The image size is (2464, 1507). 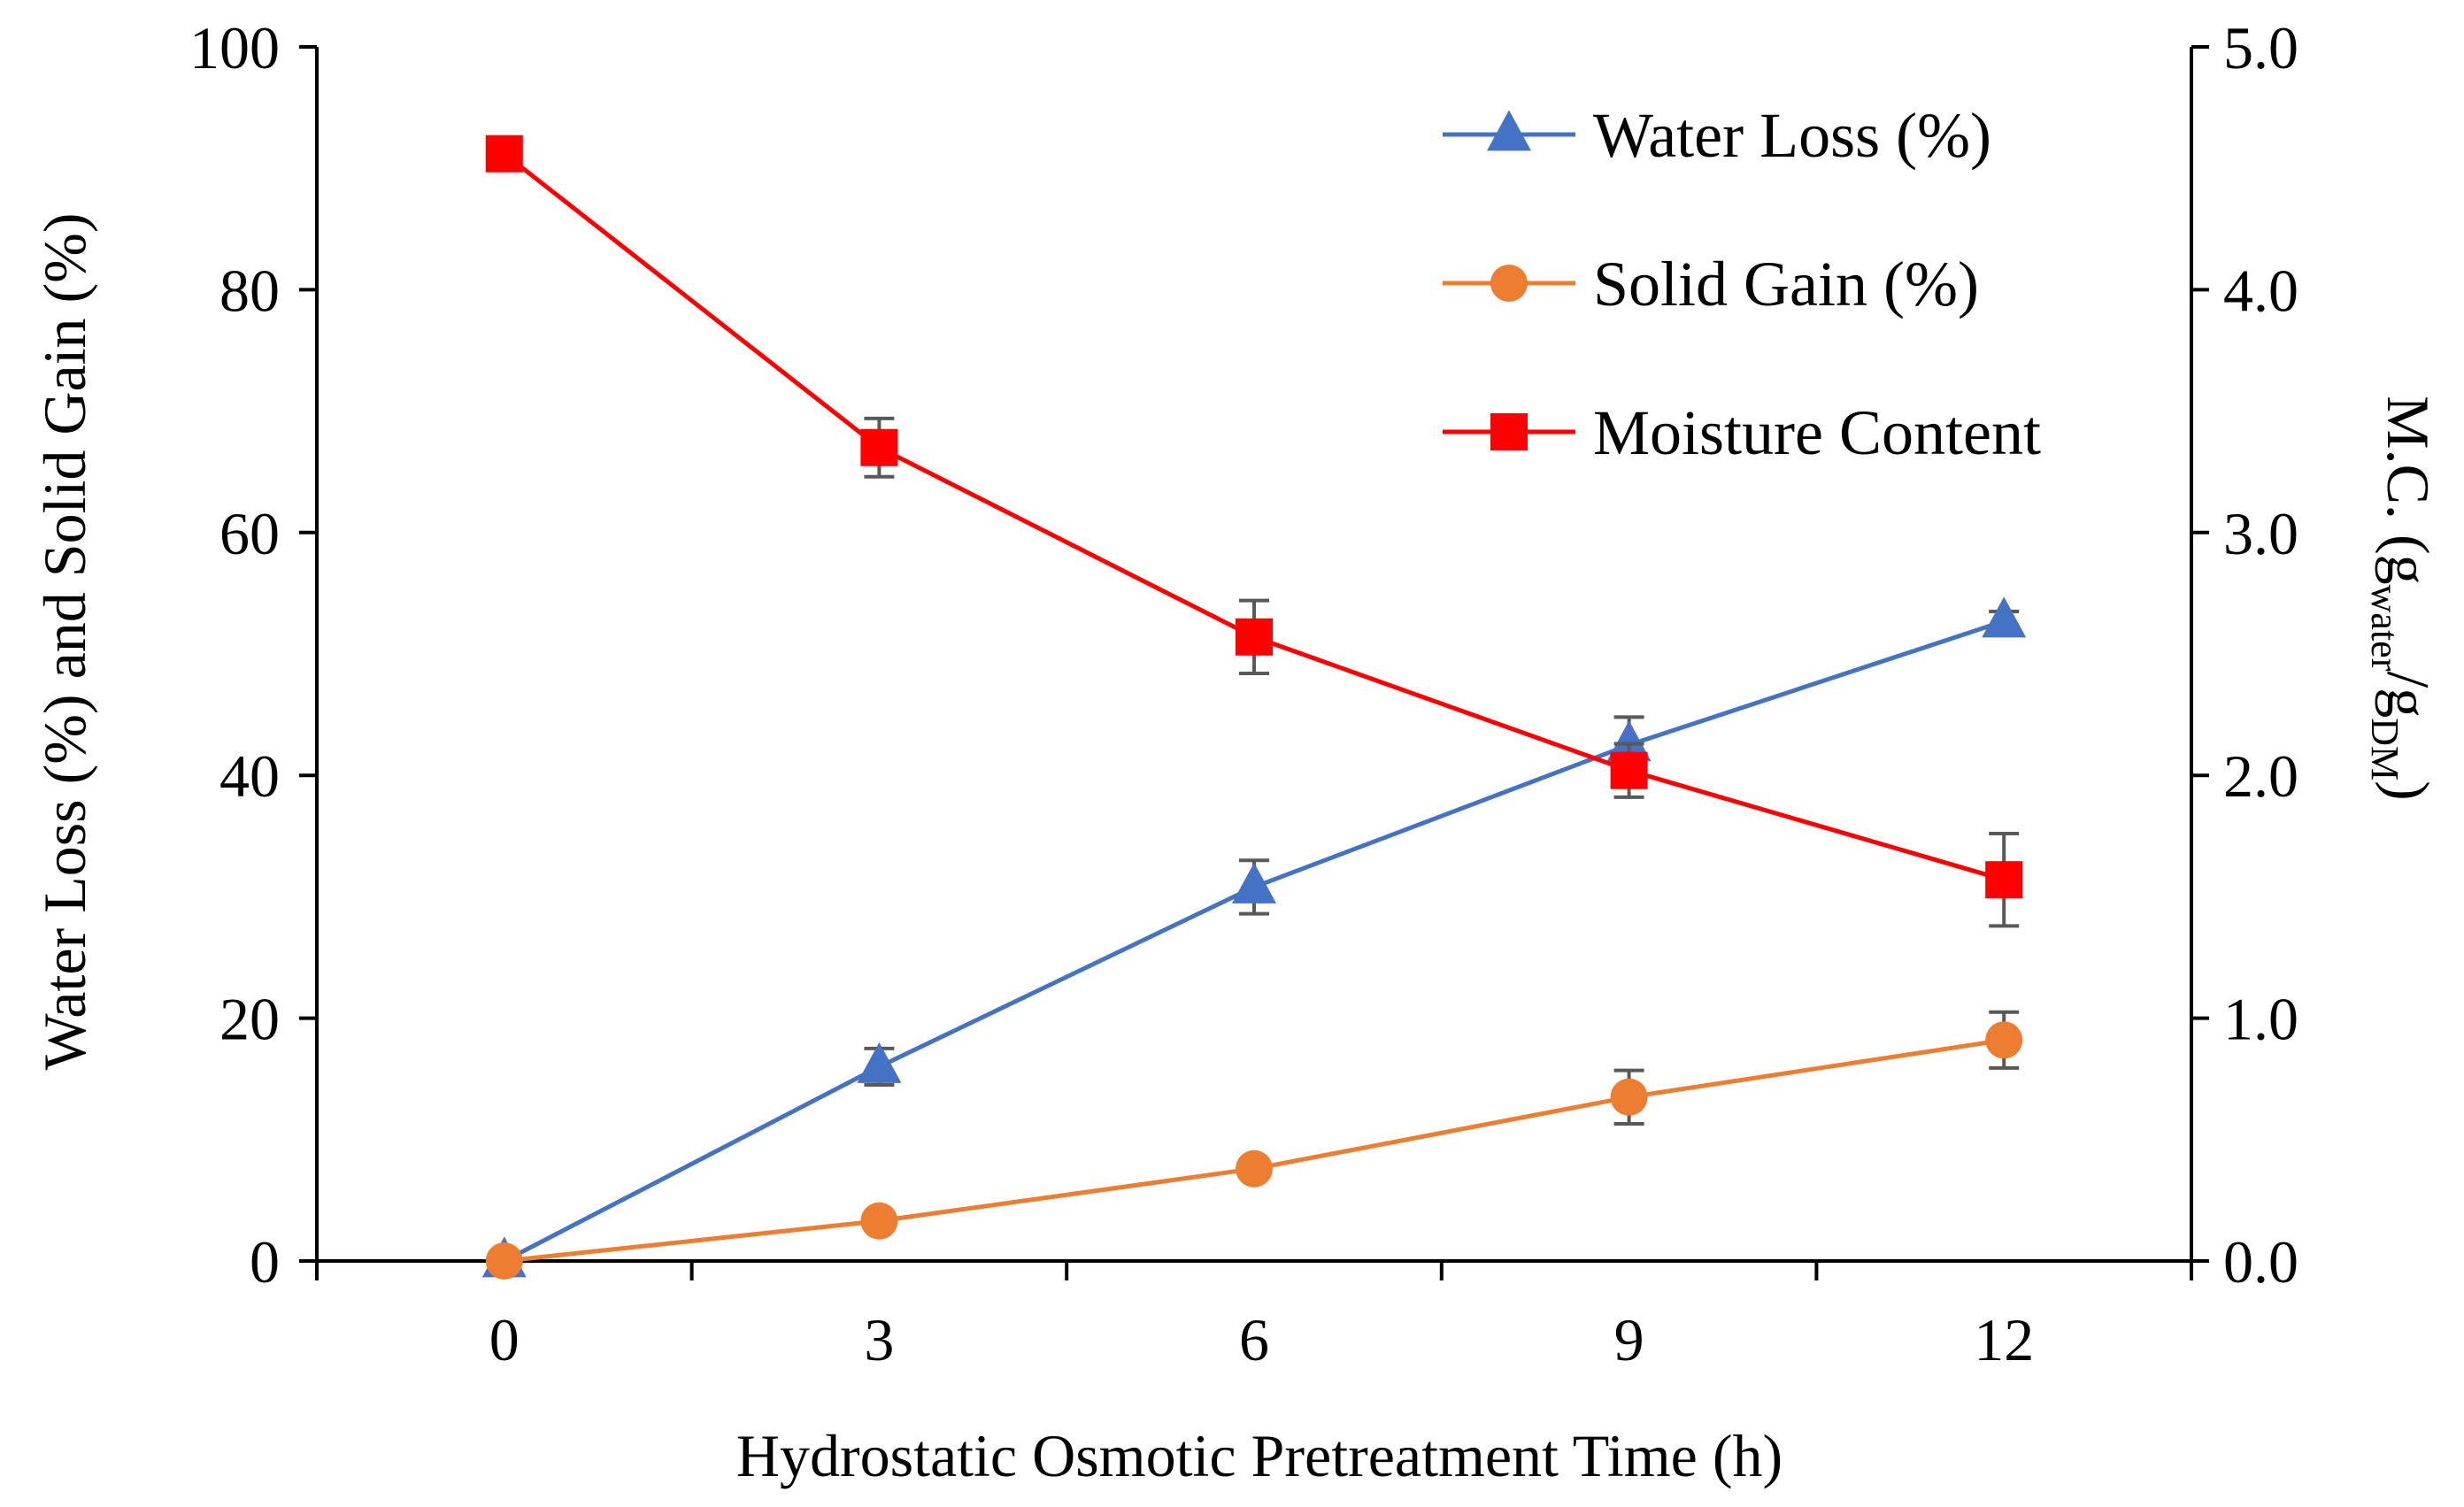 I want to click on y-tick-label: 60, so click(x=249, y=533).